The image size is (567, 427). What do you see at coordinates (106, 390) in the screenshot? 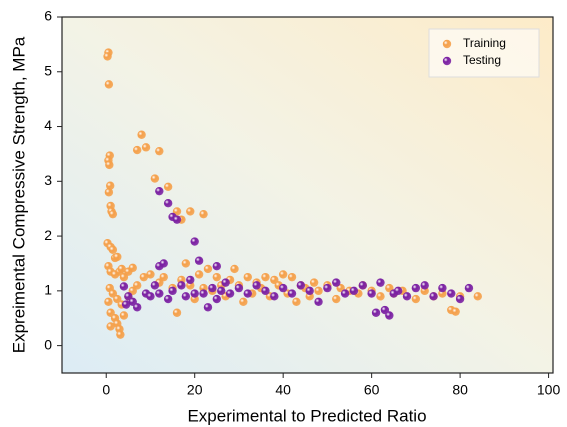
I see `x-tick-label: 0` at bounding box center [106, 390].